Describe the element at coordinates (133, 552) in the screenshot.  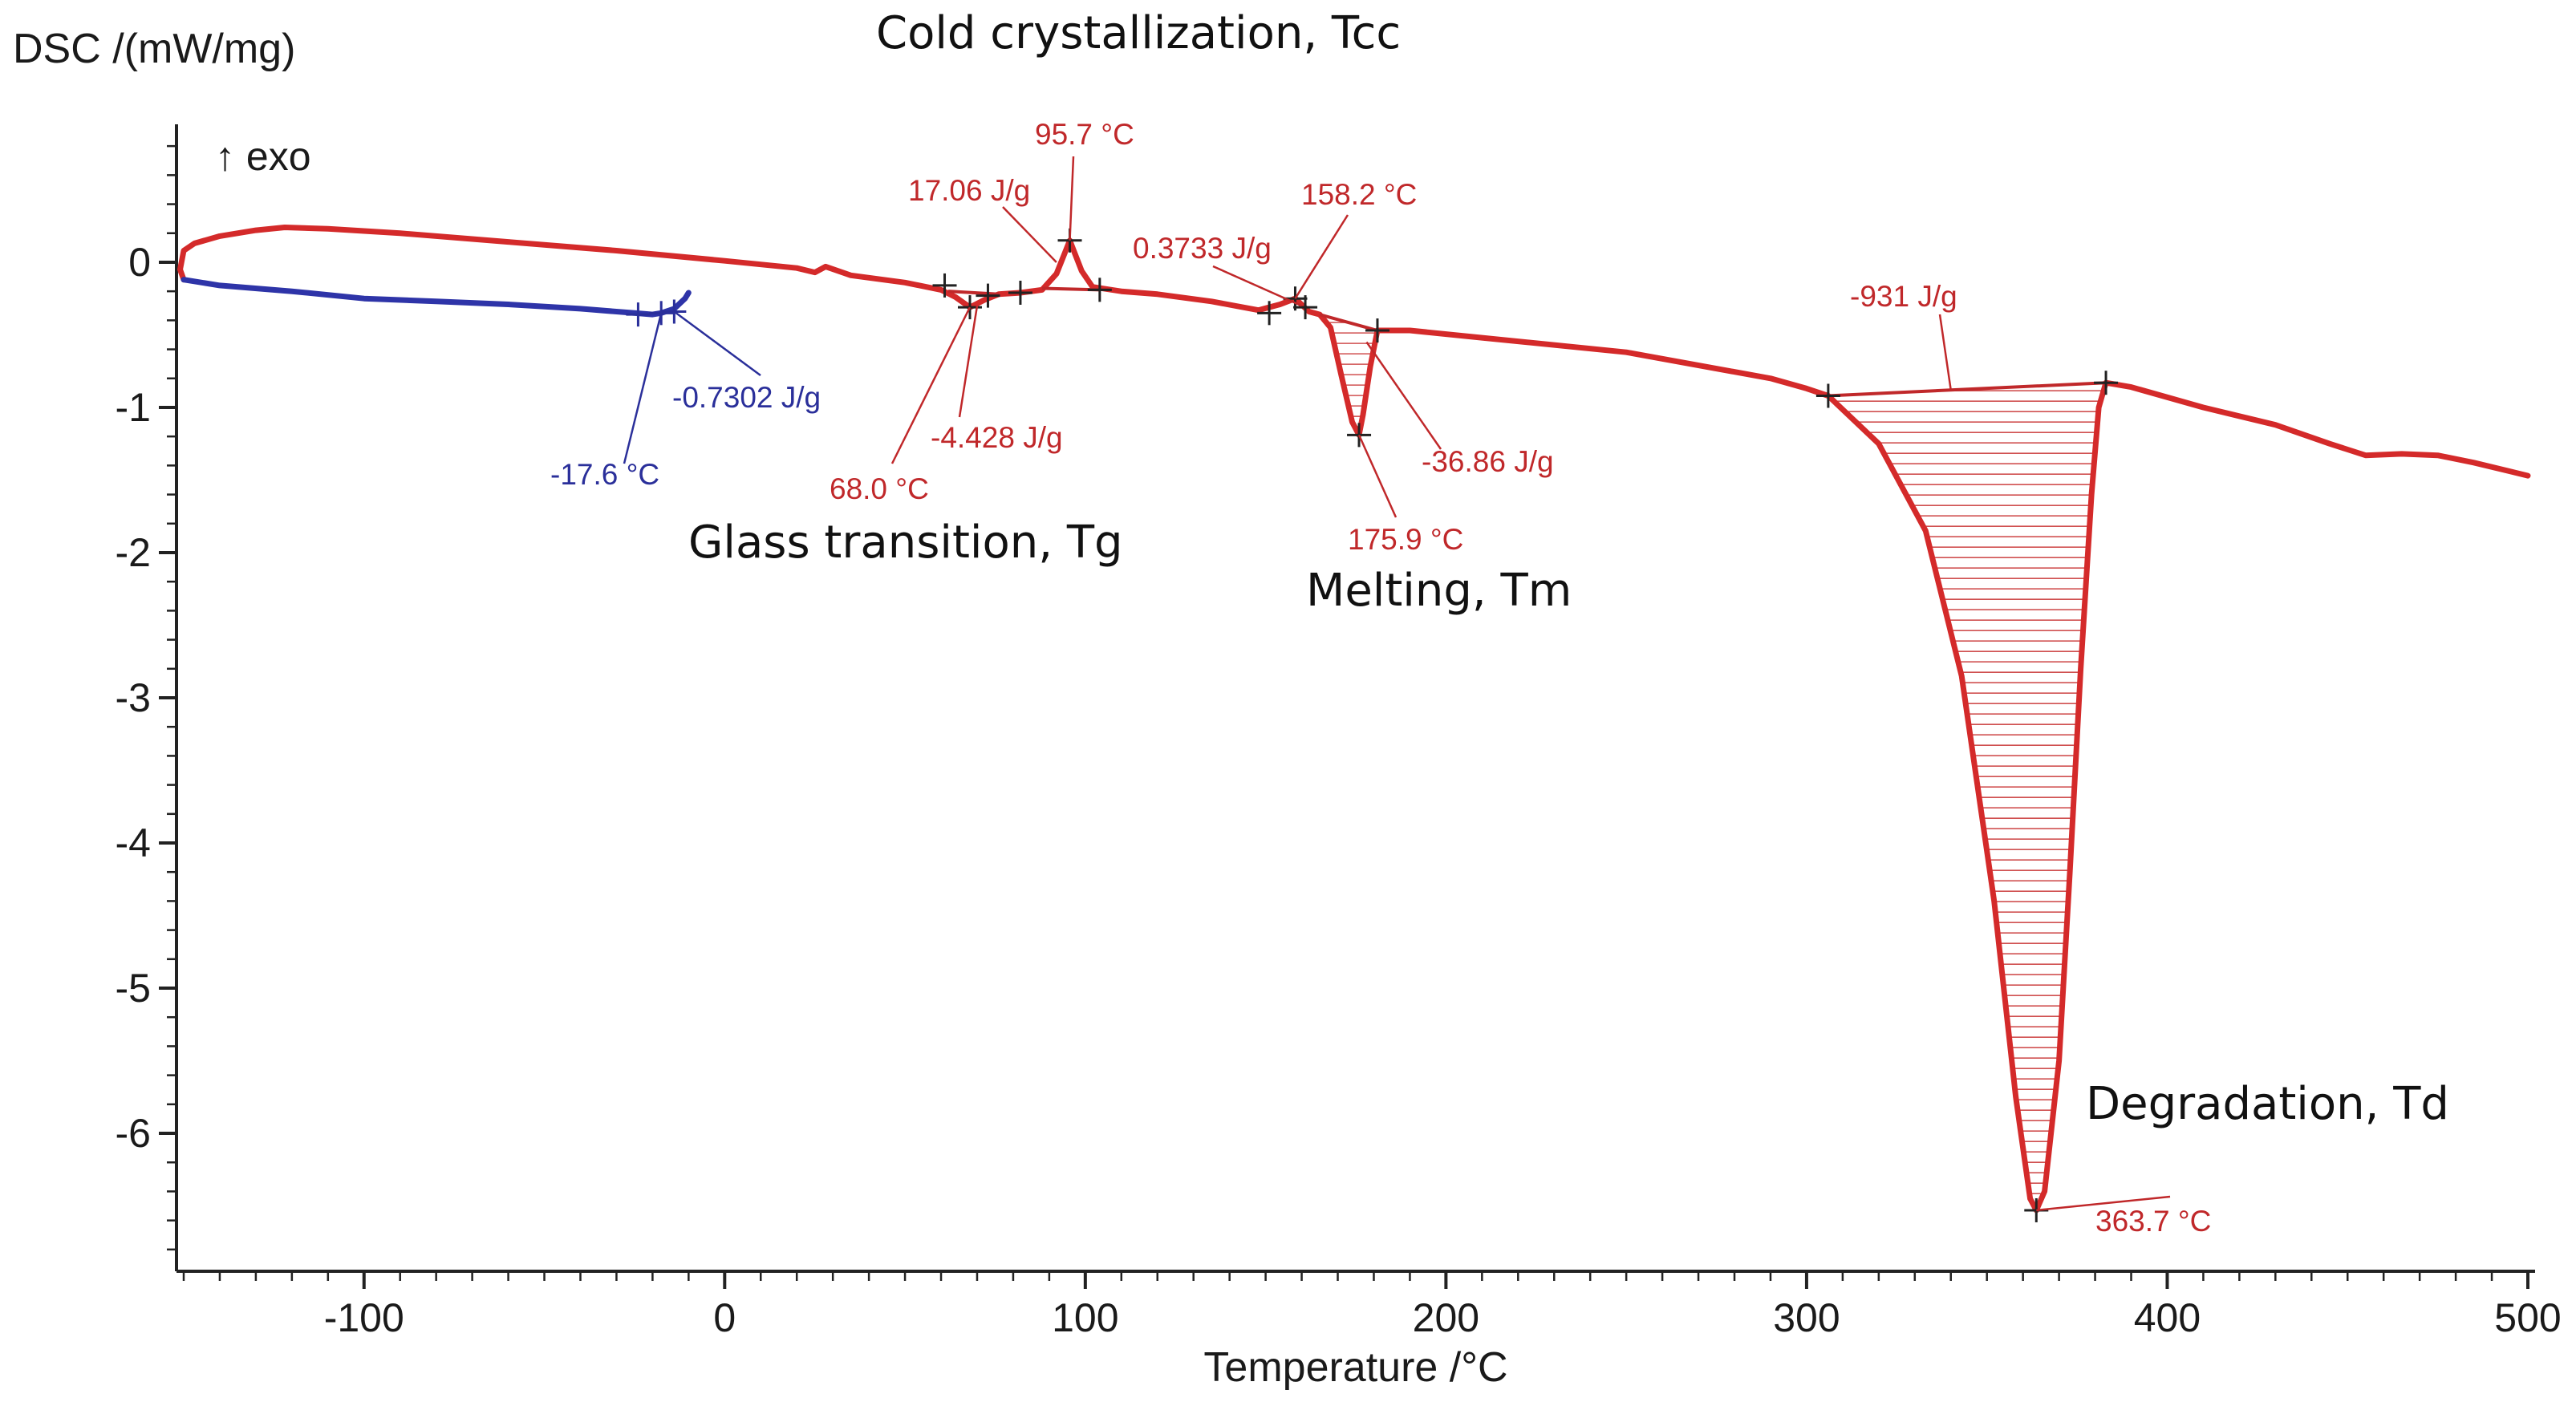
I see `y-tick-label: -2` at that location.